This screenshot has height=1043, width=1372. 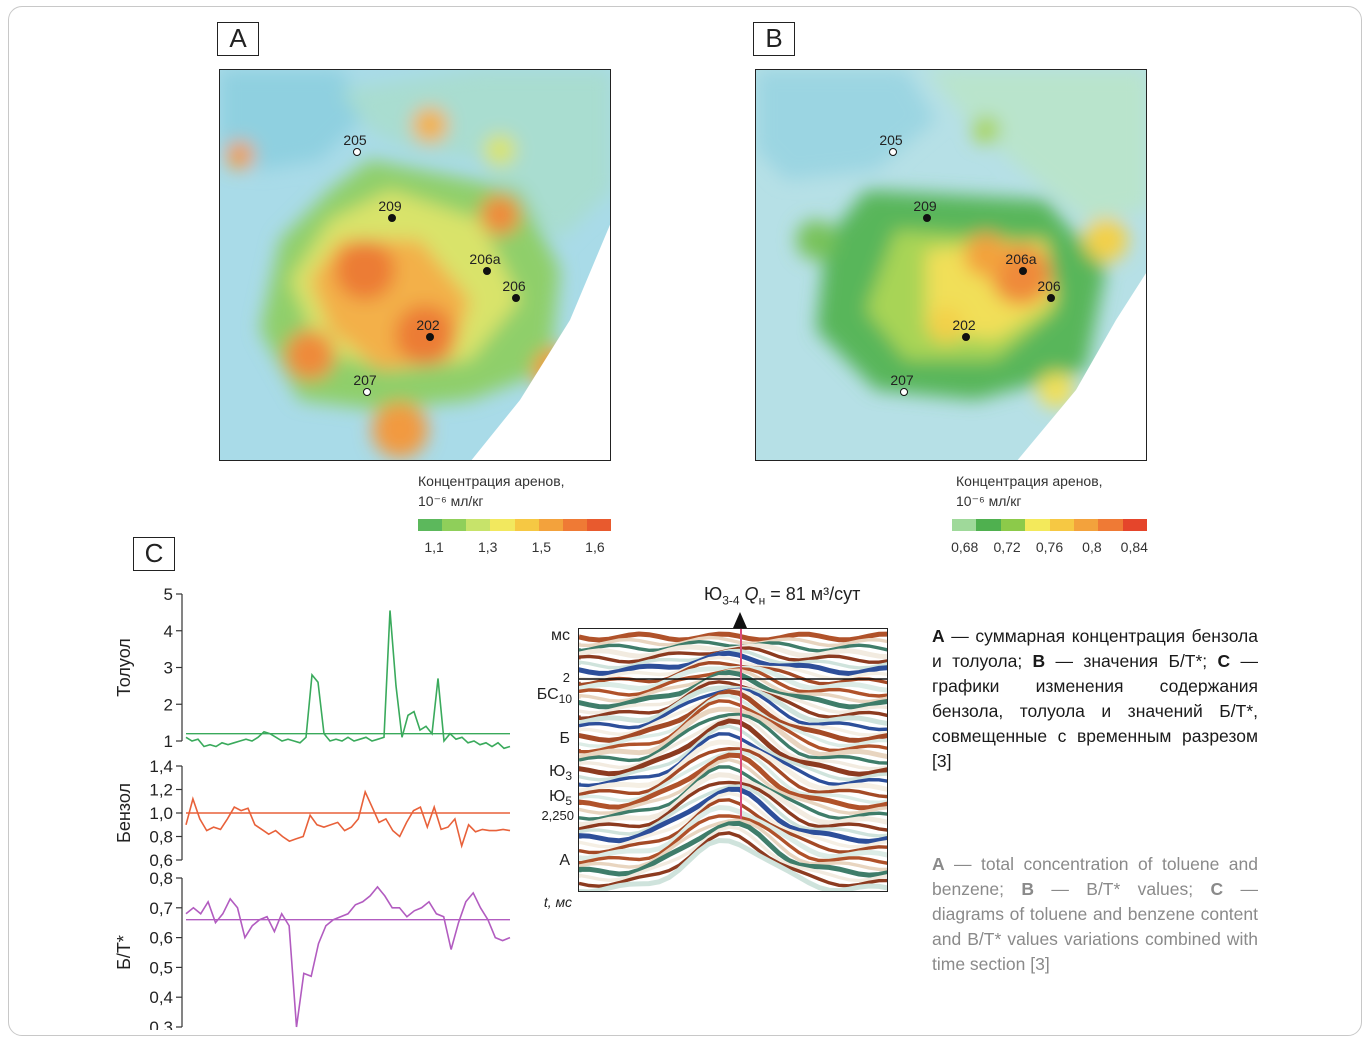 I want to click on y-tick-label: 0,4, so click(x=161, y=997).